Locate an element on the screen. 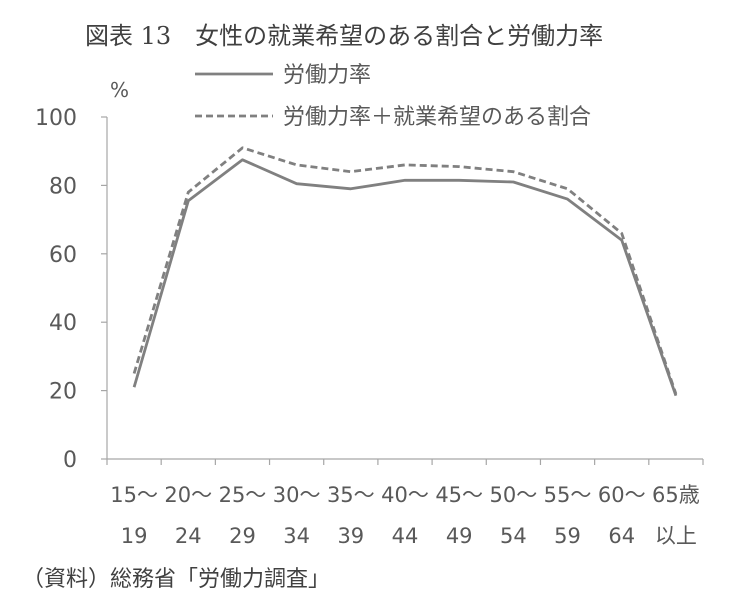  x-tick-label-line1: 30～ is located at coordinates (297, 495).